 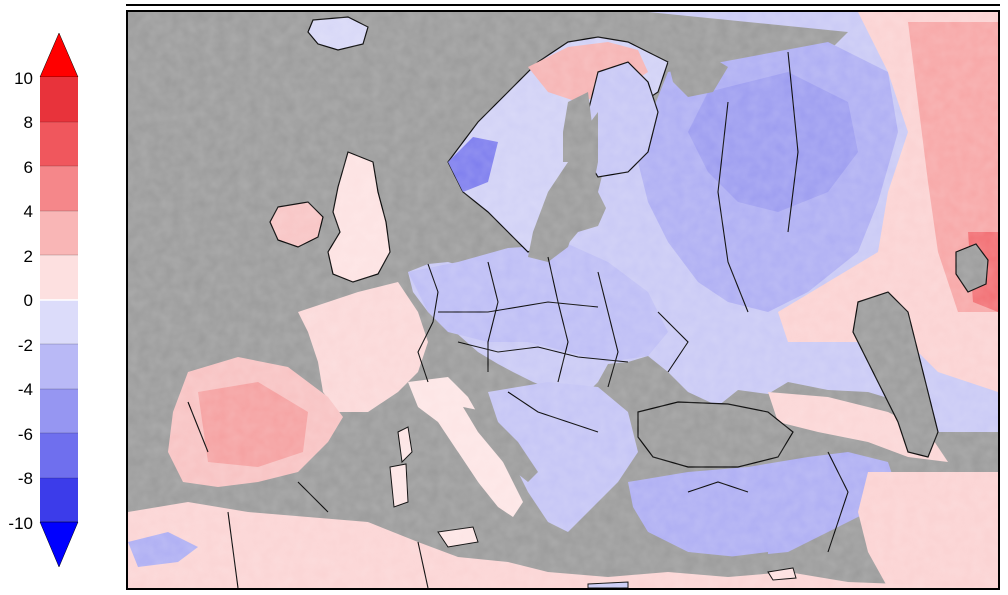 I want to click on colorbar-tick-label: -4, so click(x=25, y=389).